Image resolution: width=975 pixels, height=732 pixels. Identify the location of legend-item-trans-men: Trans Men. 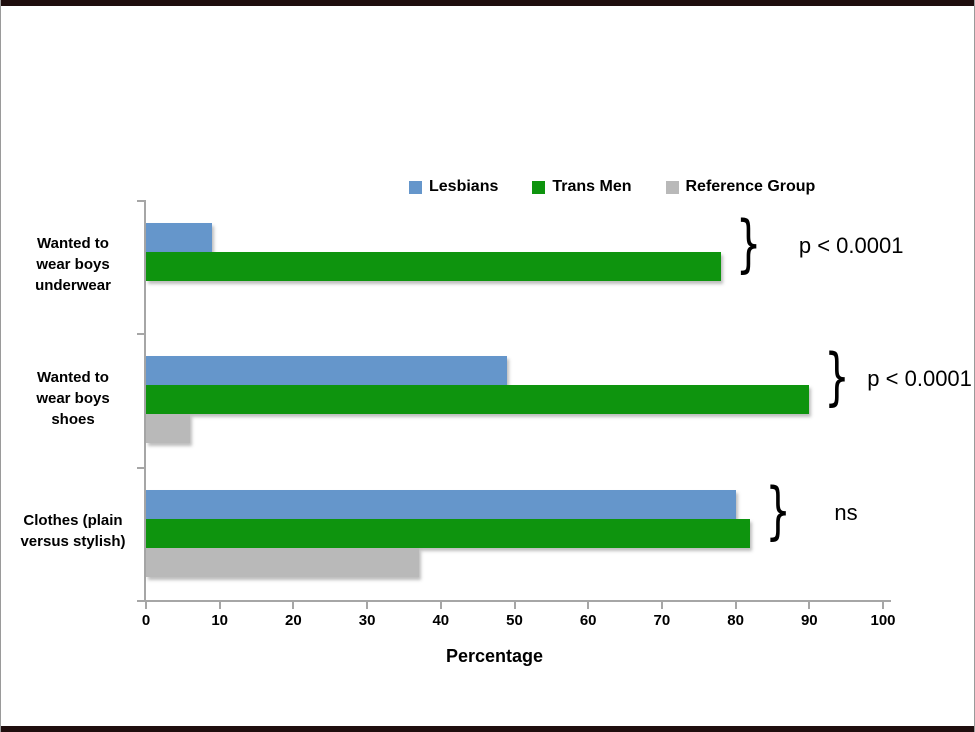
(582, 187).